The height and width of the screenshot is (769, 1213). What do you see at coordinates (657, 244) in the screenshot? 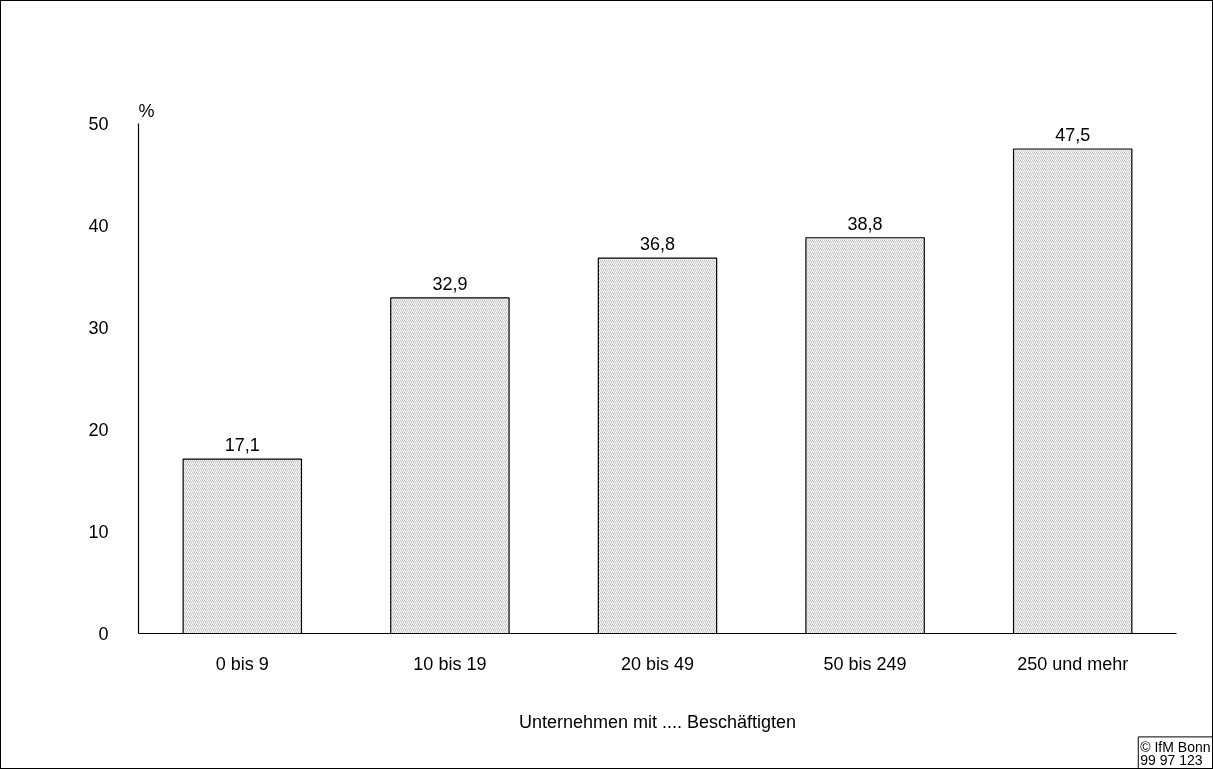
I see `data-label: 36,8` at bounding box center [657, 244].